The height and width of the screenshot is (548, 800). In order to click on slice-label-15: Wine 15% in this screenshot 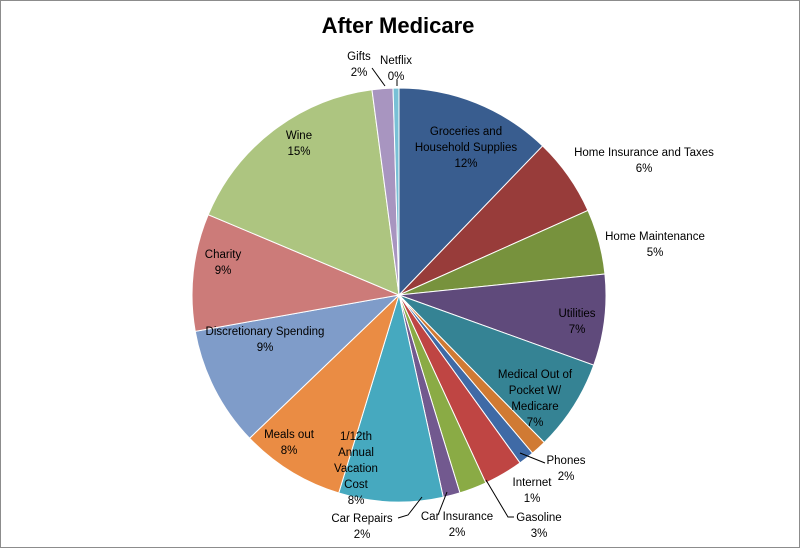, I will do `click(299, 144)`.